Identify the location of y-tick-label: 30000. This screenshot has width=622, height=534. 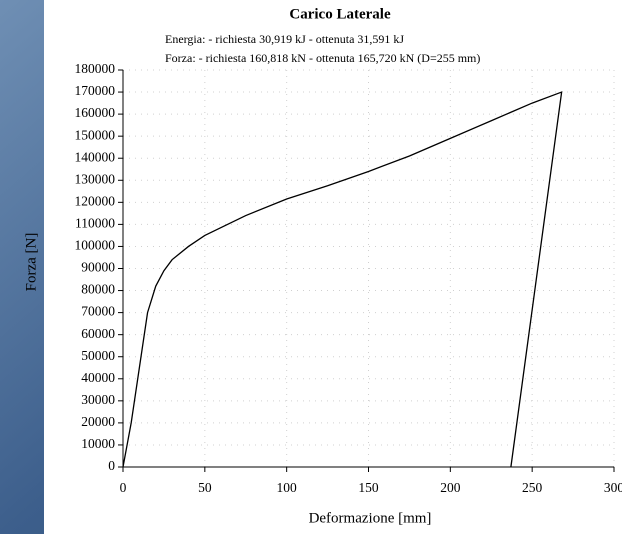
(98, 399).